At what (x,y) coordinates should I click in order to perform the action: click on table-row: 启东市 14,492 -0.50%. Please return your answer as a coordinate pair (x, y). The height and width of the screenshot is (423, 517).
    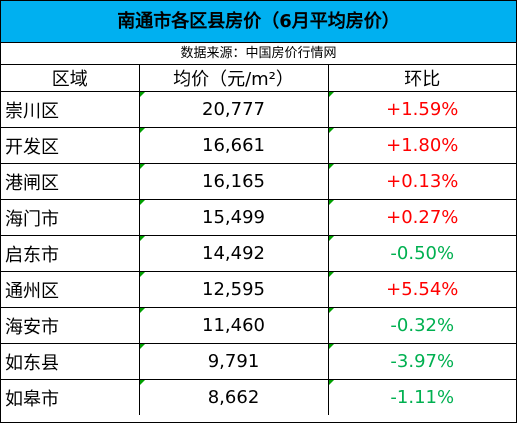
    Looking at the image, I should click on (258, 253).